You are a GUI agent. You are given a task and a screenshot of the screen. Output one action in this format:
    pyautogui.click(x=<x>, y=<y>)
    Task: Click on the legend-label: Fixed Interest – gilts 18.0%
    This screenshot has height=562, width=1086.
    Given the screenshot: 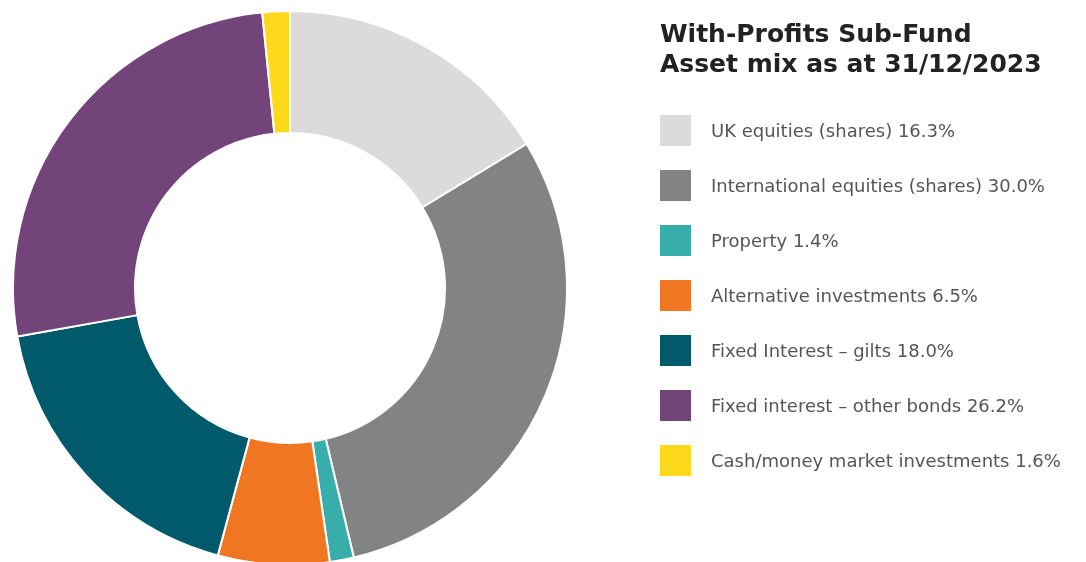 What is the action you would take?
    pyautogui.click(x=832, y=350)
    